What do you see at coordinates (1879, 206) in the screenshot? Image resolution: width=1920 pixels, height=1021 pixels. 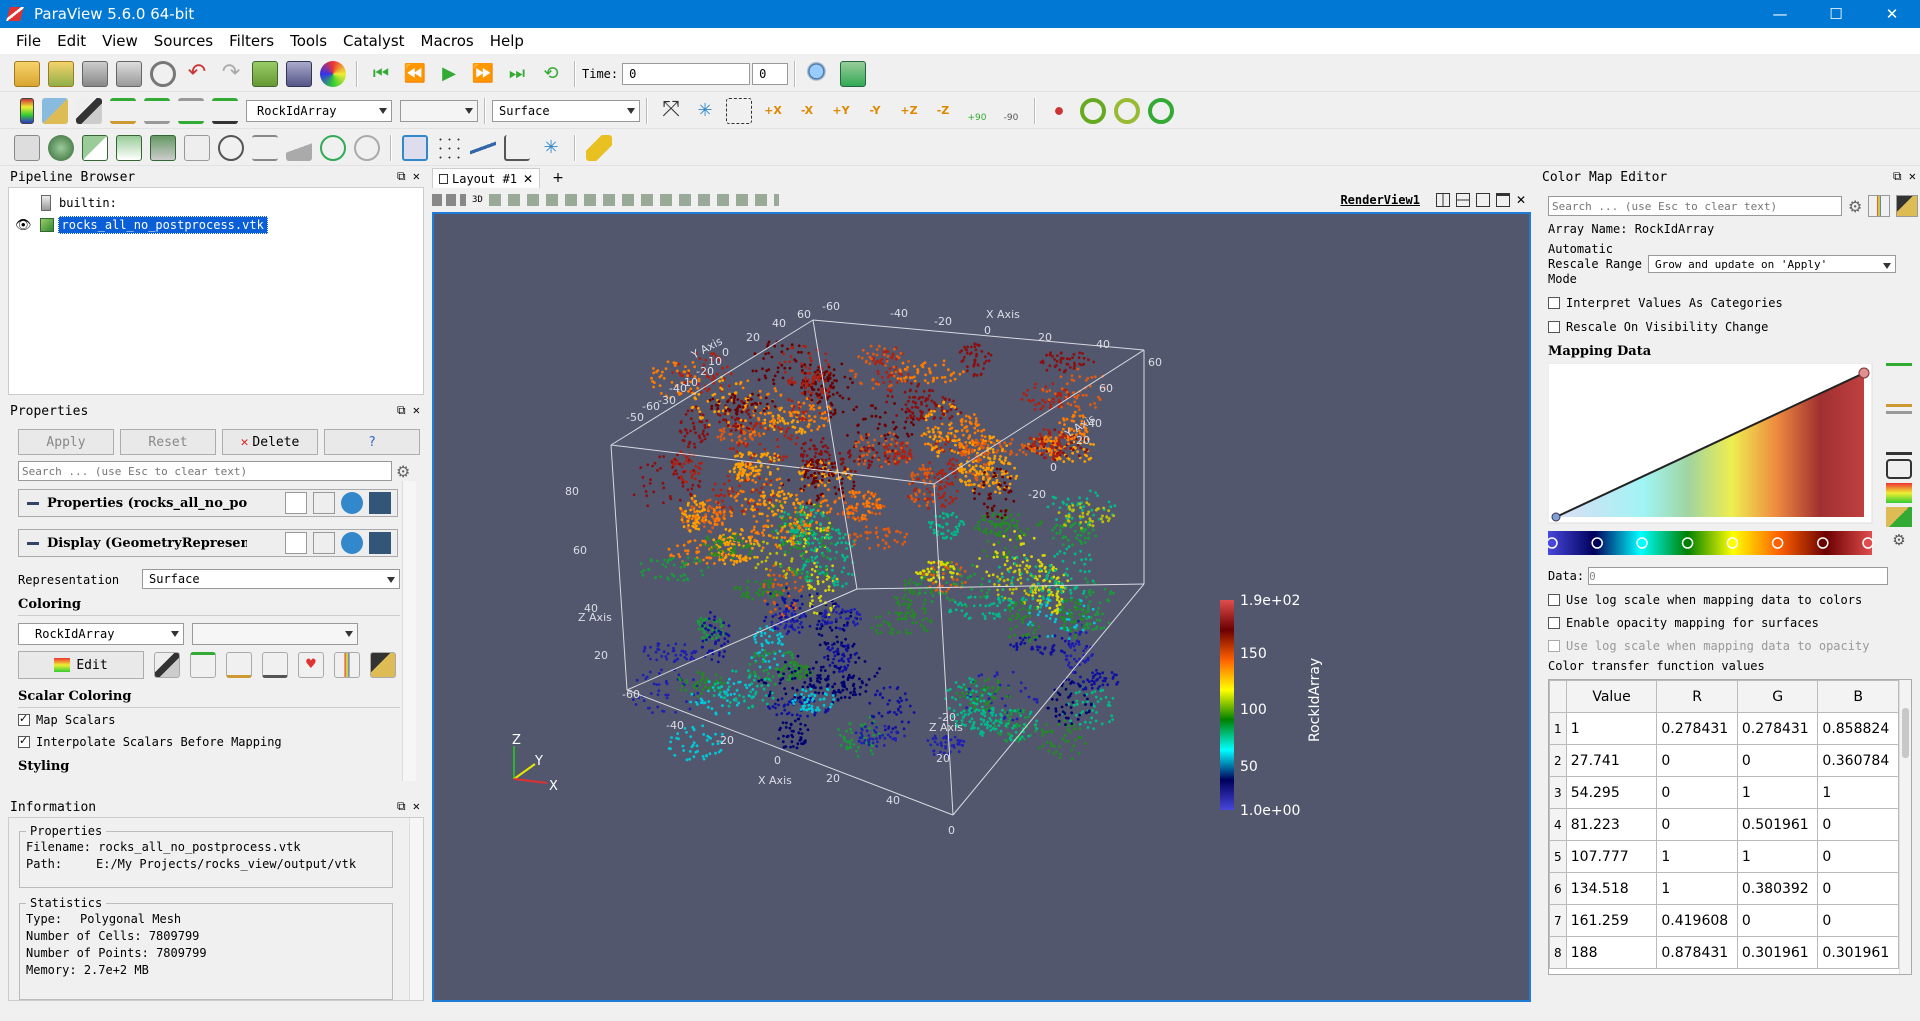 I see `colormap-legend-icon` at bounding box center [1879, 206].